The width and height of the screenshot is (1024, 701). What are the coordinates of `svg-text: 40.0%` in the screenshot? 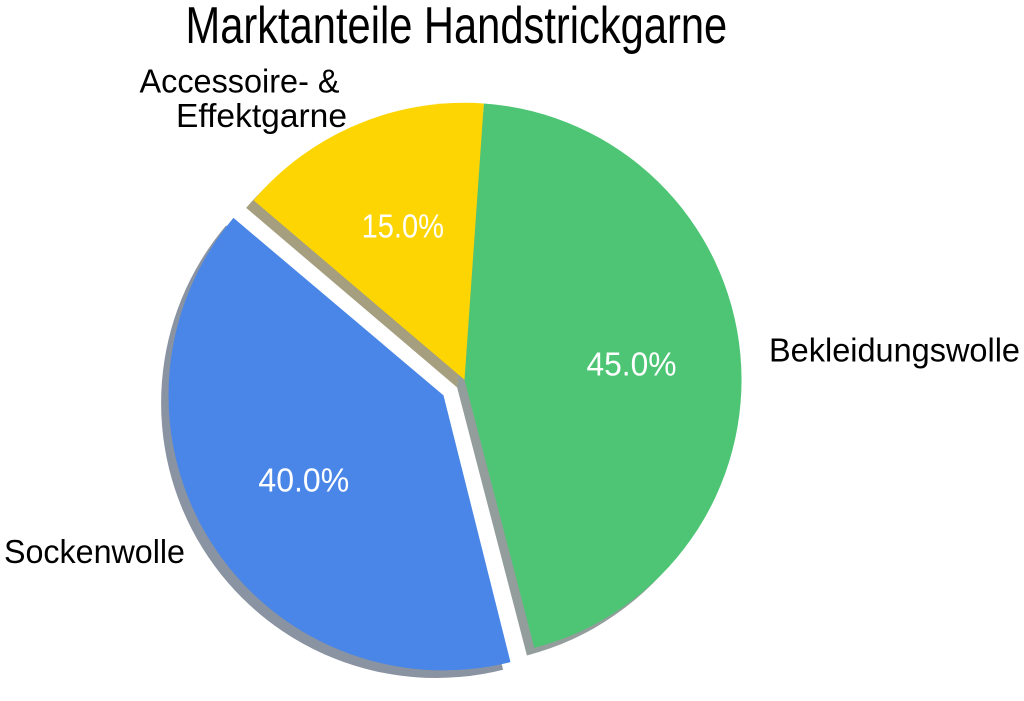 It's located at (303, 479).